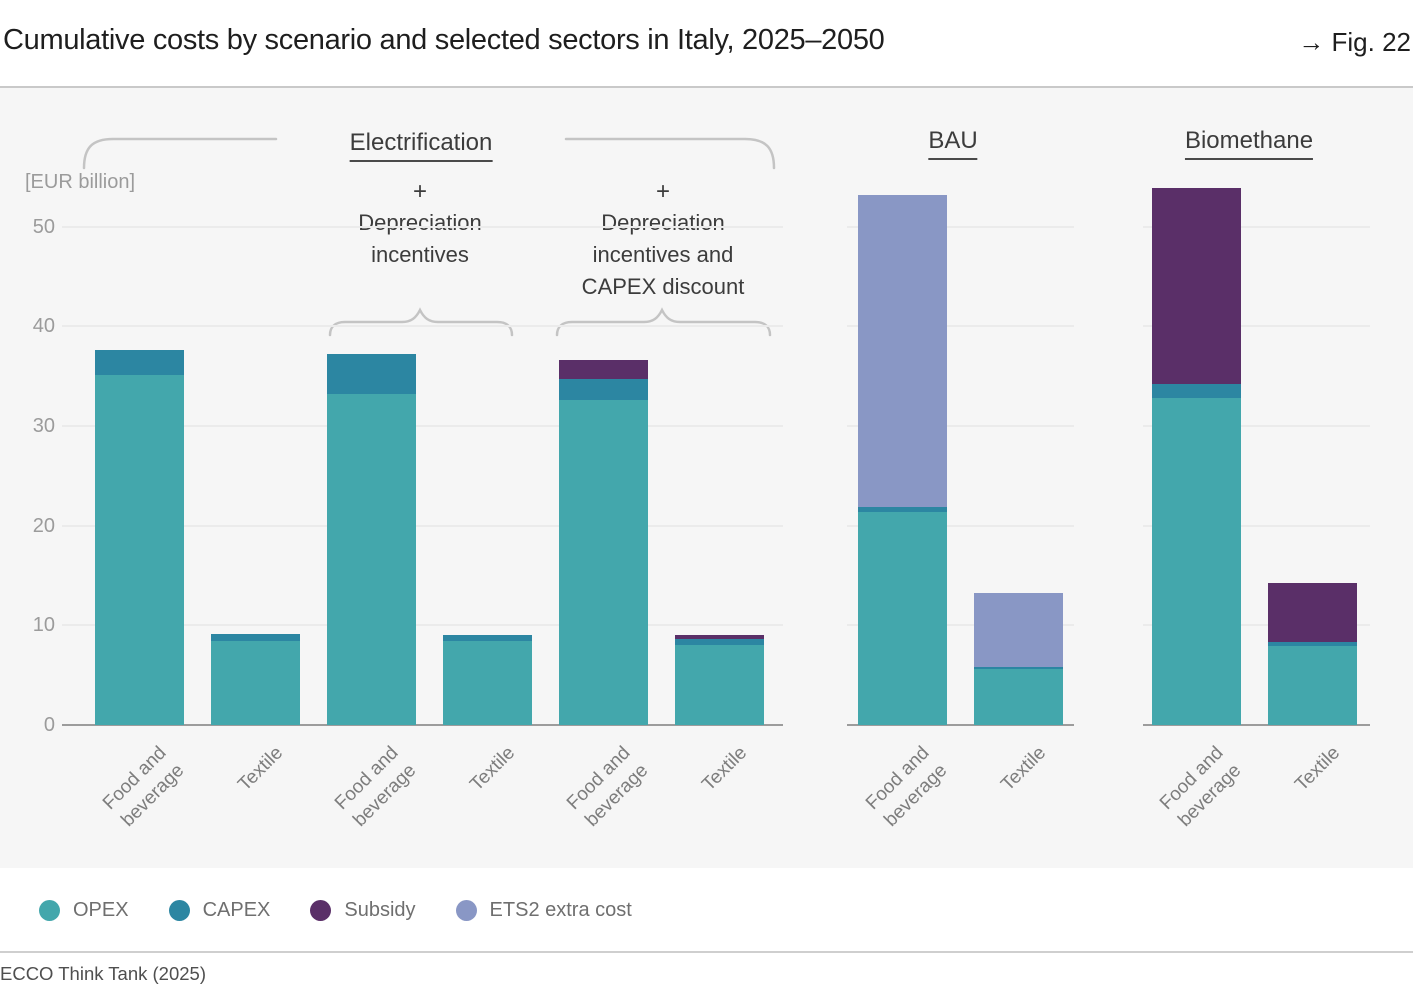 The height and width of the screenshot is (1002, 1413). Describe the element at coordinates (80, 182) in the screenshot. I see `y-axis-unit-label: [EUR billion]` at that location.